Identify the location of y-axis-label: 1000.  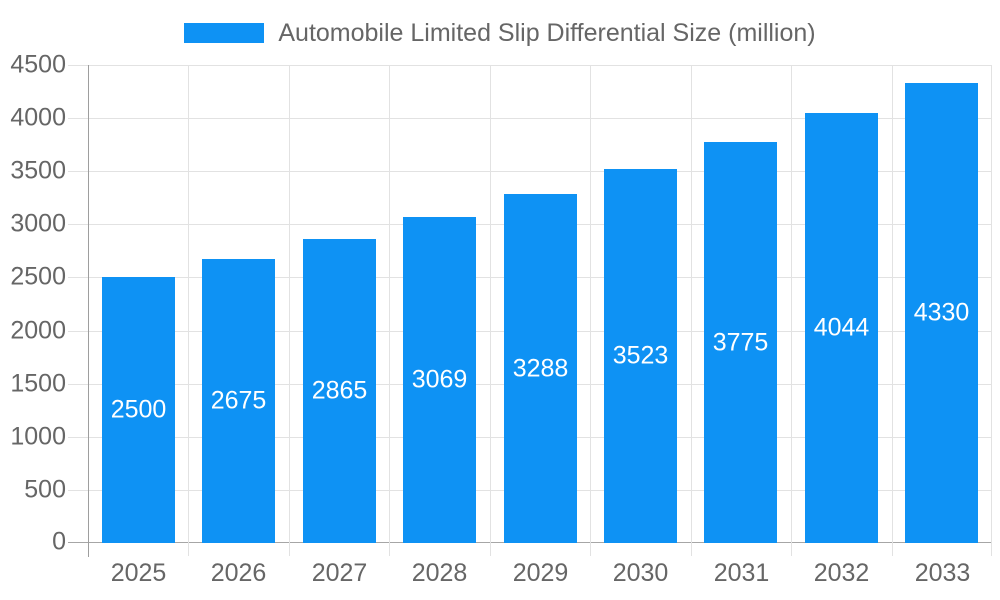
(38, 436).